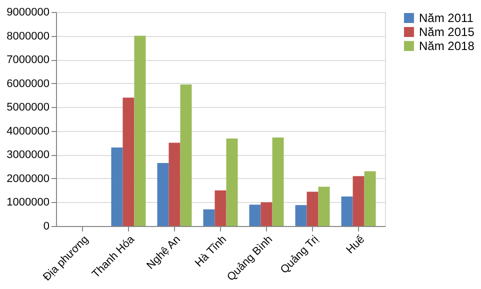 The image size is (481, 289). Describe the element at coordinates (28, 84) in the screenshot. I see `y-tick-label: 6000000` at that location.